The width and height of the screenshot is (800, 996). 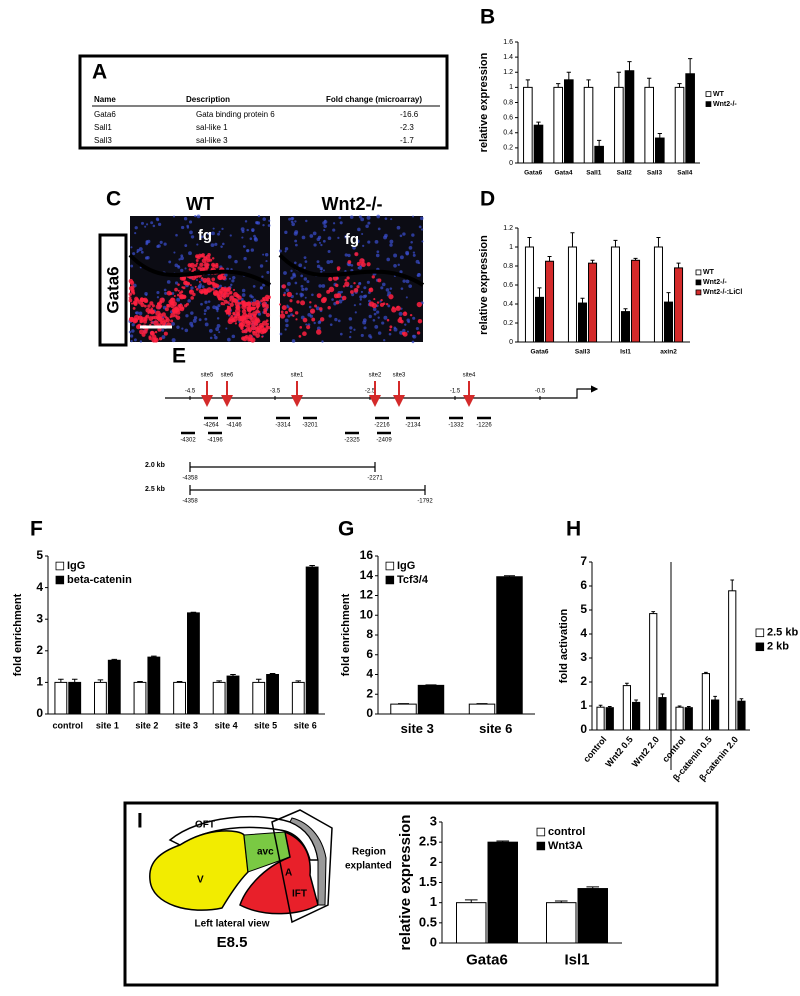 I want to click on y-tick-label: 0.4, so click(x=508, y=304).